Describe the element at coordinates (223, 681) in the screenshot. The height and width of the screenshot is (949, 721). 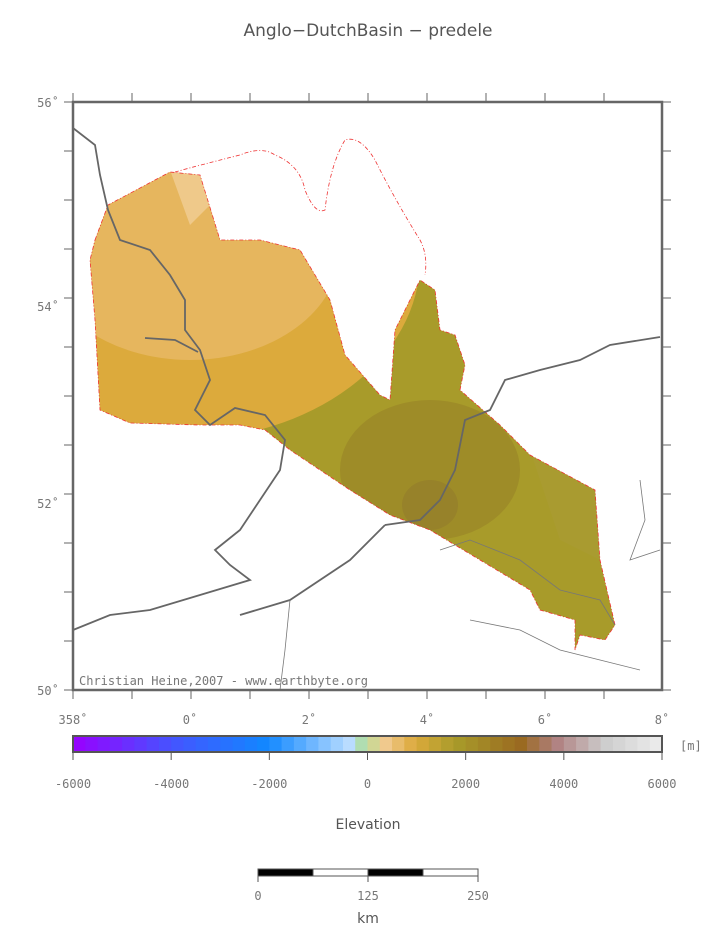
I see `credit: Christian Heine,2007 - www.earthbyte.org` at that location.